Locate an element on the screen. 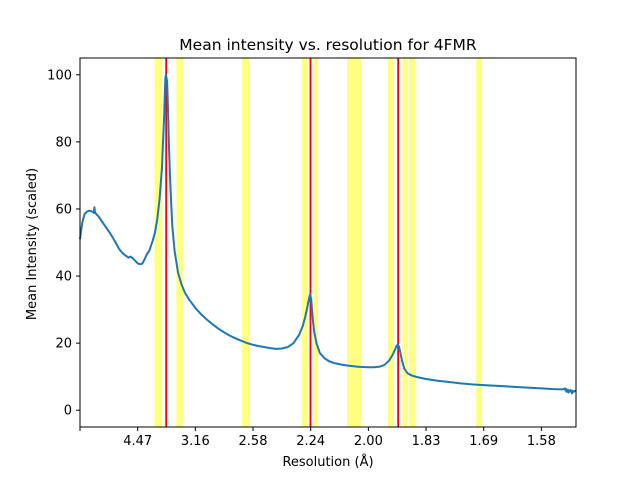 The height and width of the screenshot is (480, 640). x-tick-label: 4.47 is located at coordinates (137, 441).